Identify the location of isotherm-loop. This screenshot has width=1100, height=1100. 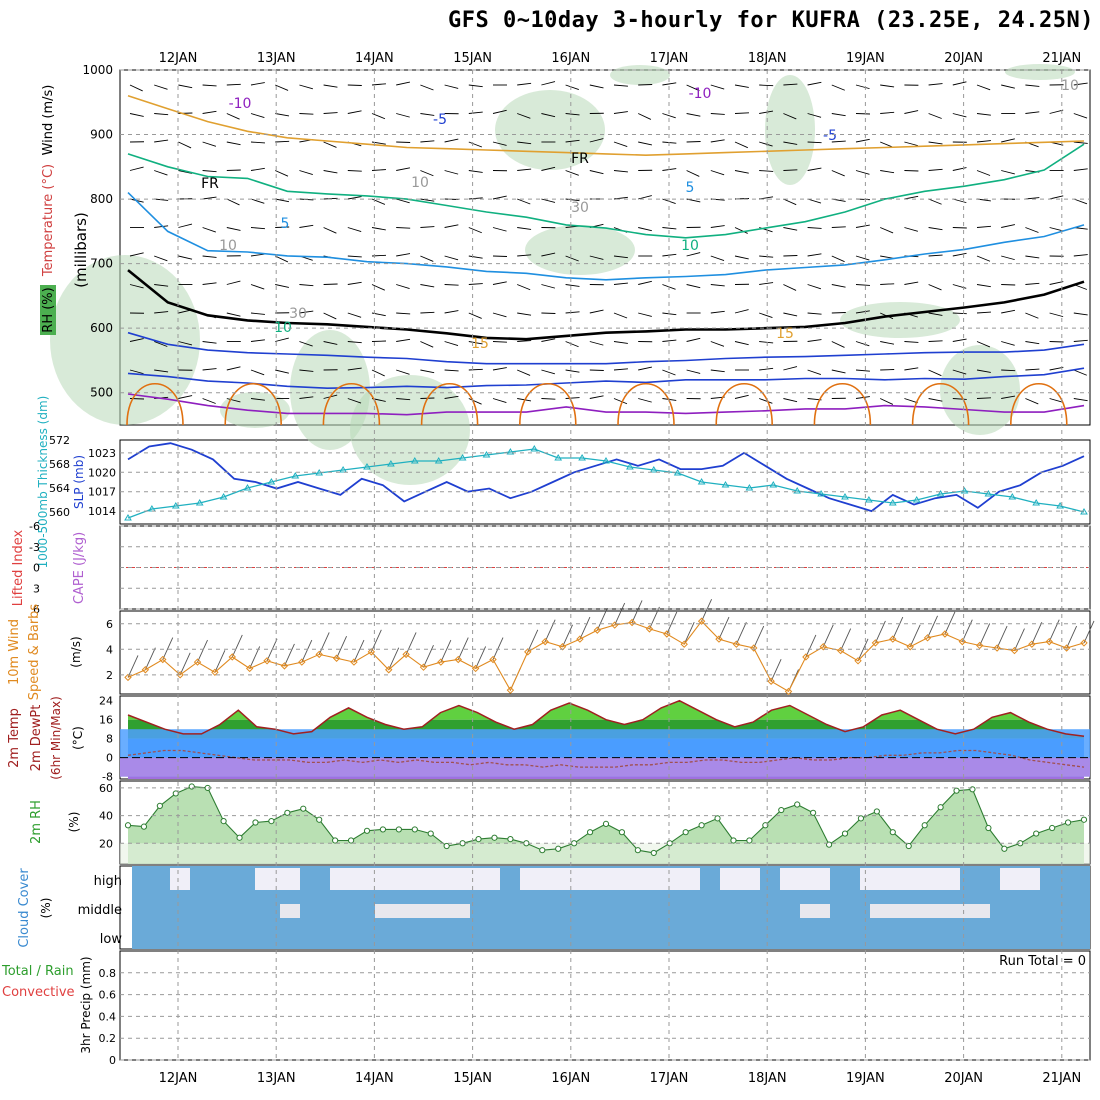
(646, 404).